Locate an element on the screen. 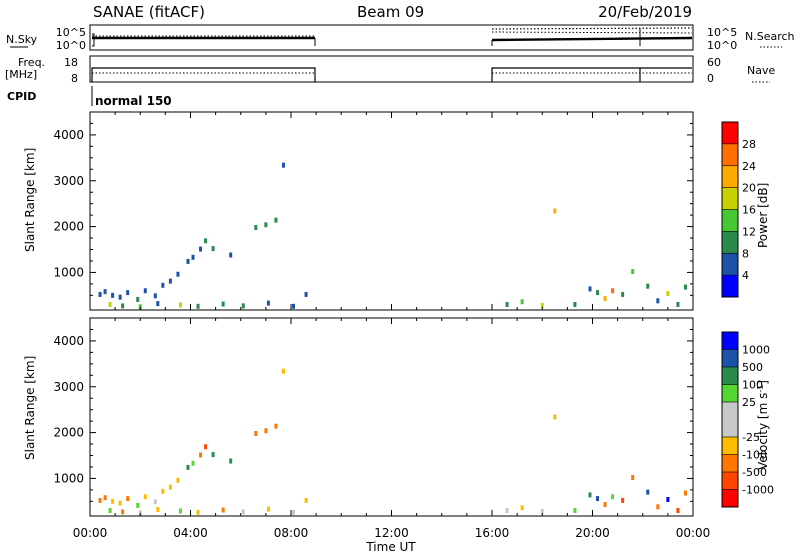 The width and height of the screenshot is (800, 554). colorbar-tick-label: 4 is located at coordinates (745, 275).